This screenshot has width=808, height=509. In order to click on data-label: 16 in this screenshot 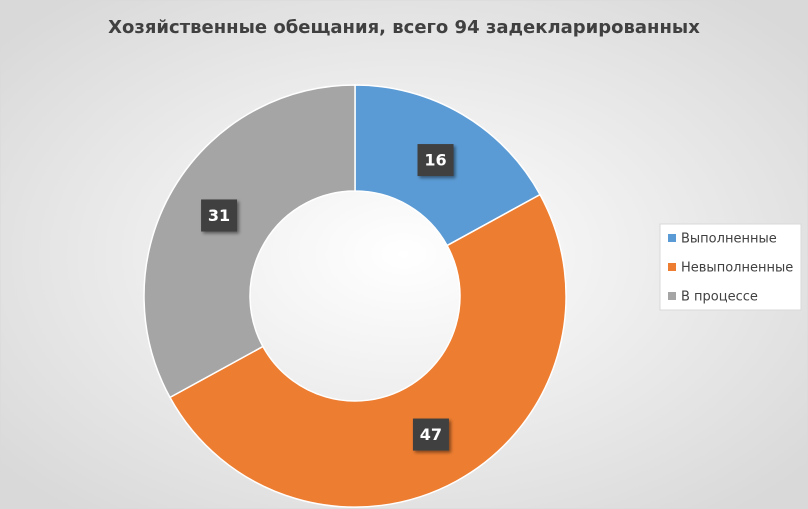, I will do `click(435, 160)`.